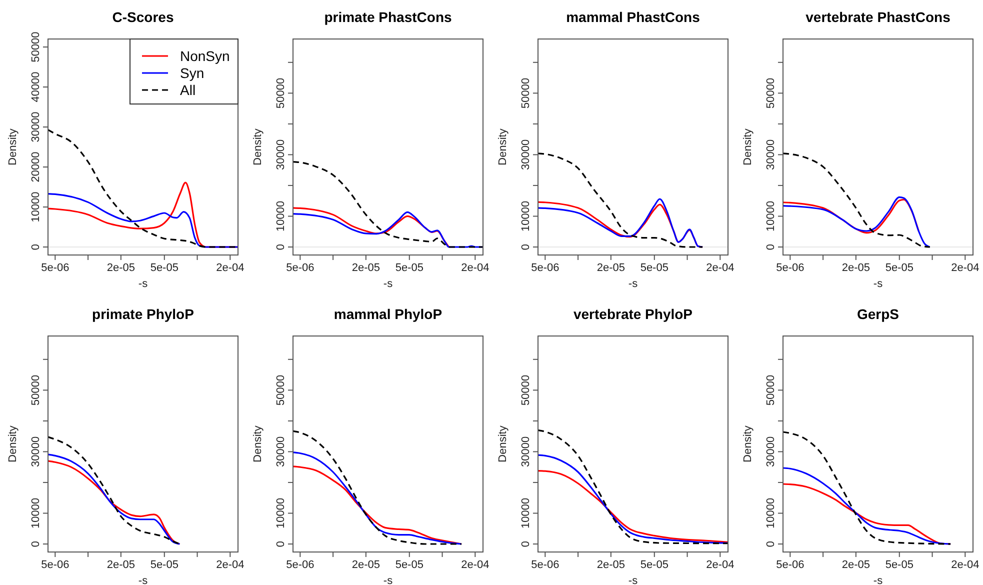 This screenshot has width=983, height=585. What do you see at coordinates (633, 314) in the screenshot?
I see `chart-title: vertebrate PhyloP` at bounding box center [633, 314].